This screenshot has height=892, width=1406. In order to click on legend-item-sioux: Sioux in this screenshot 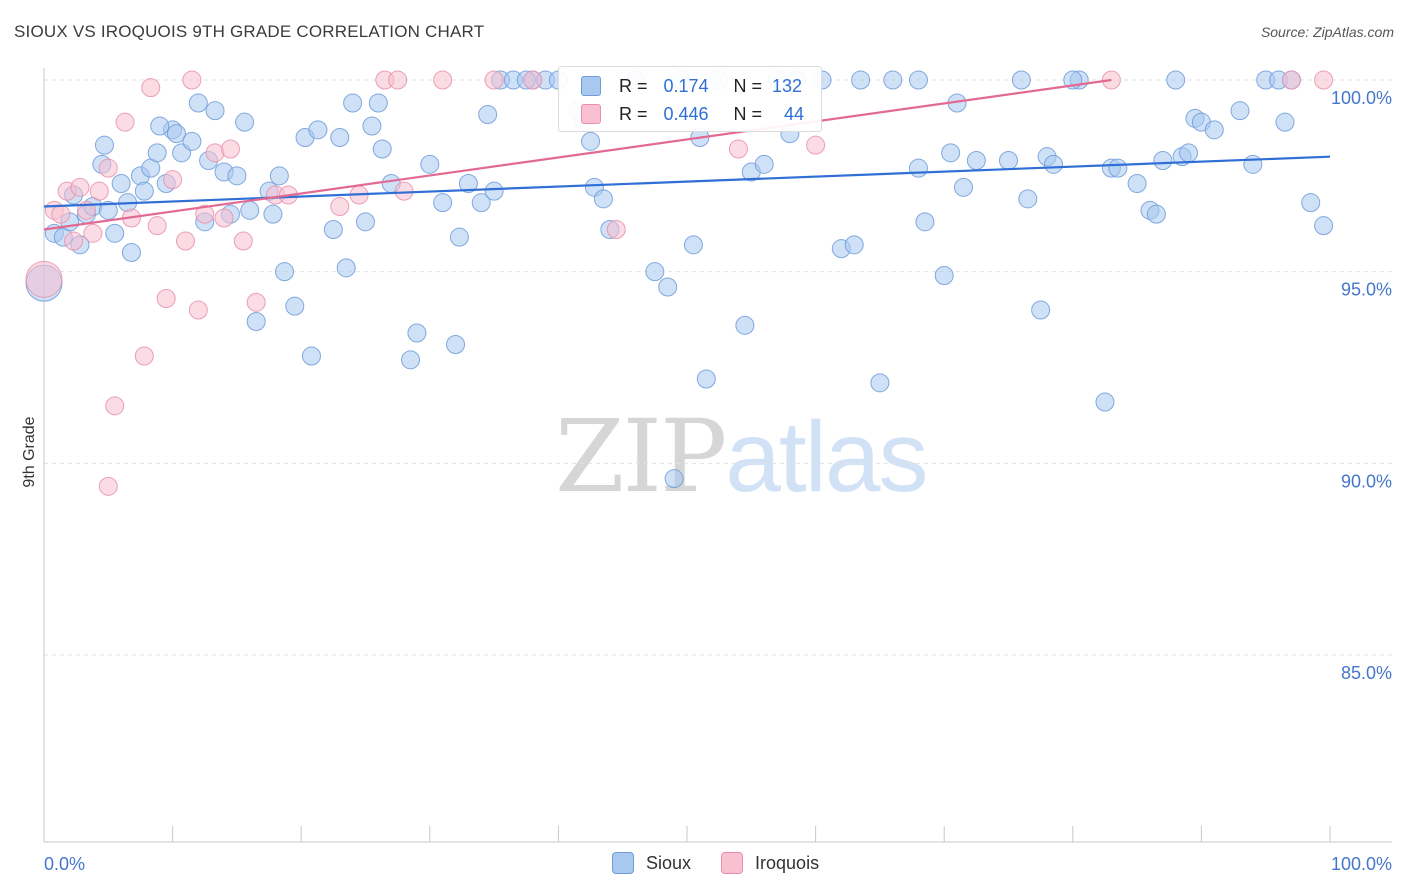, I will do `click(651, 863)`.